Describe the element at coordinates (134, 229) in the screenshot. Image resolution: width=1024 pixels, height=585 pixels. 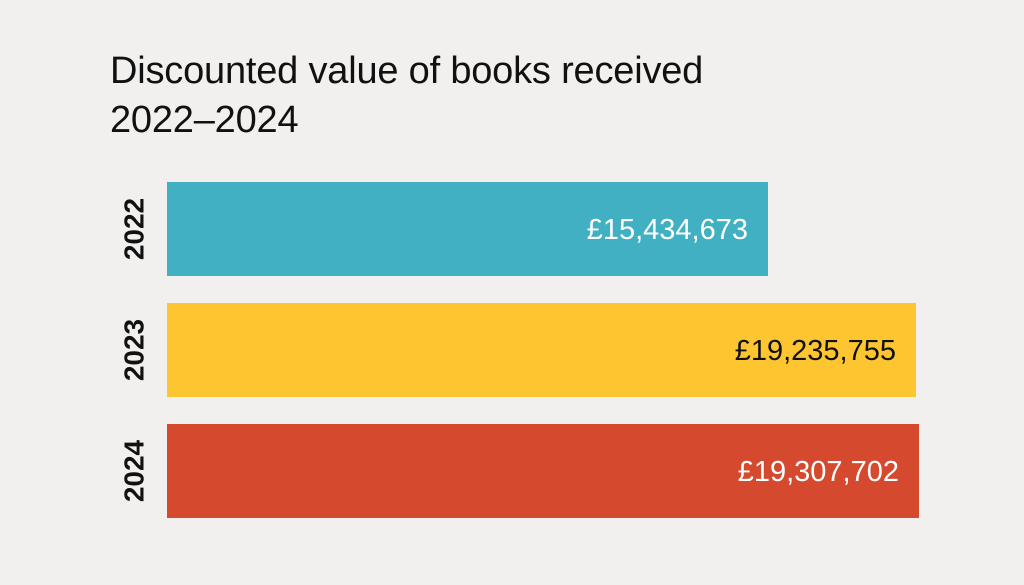
I see `category-label-2022: 2022` at that location.